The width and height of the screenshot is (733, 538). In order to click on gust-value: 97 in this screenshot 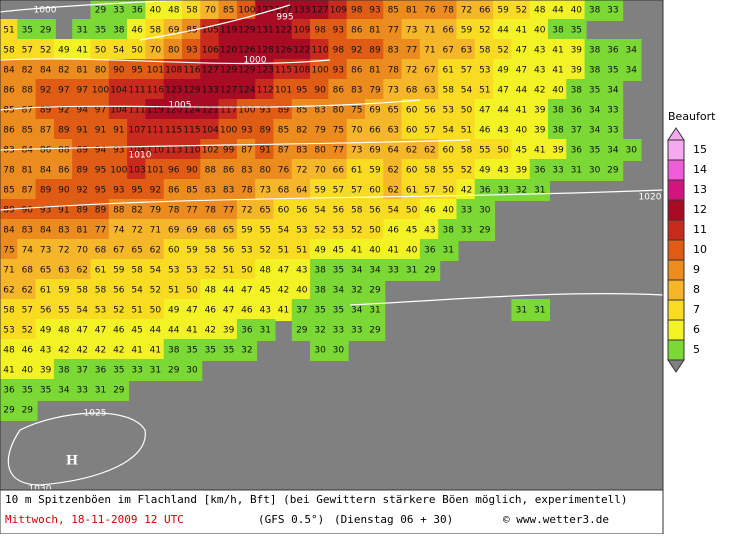, I will do `click(63, 91)`.